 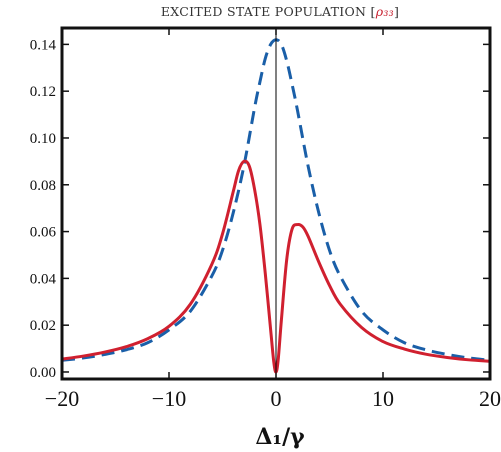 What do you see at coordinates (43, 233) in the screenshot?
I see `y-tick-label: 0.06` at bounding box center [43, 233].